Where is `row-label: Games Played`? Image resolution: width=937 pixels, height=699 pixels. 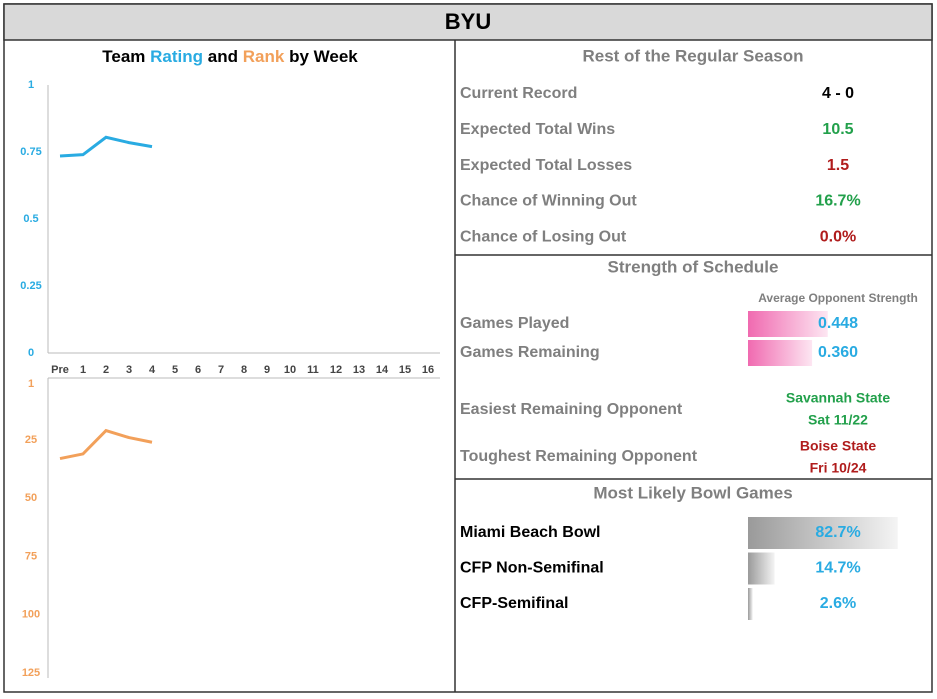
row-label: Games Played is located at coordinates (514, 323).